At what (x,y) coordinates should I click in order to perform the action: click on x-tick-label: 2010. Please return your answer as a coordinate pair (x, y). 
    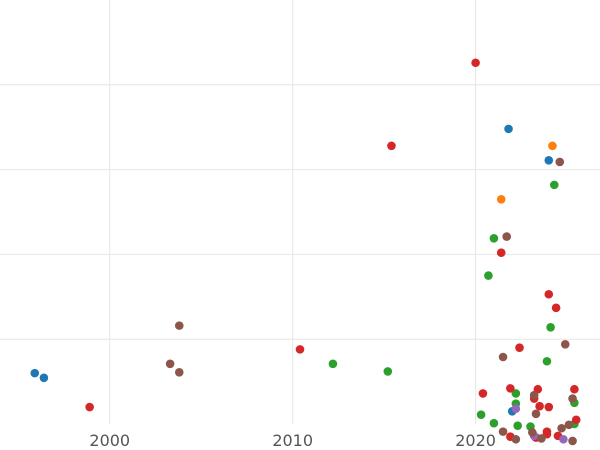
    Looking at the image, I should click on (292, 440).